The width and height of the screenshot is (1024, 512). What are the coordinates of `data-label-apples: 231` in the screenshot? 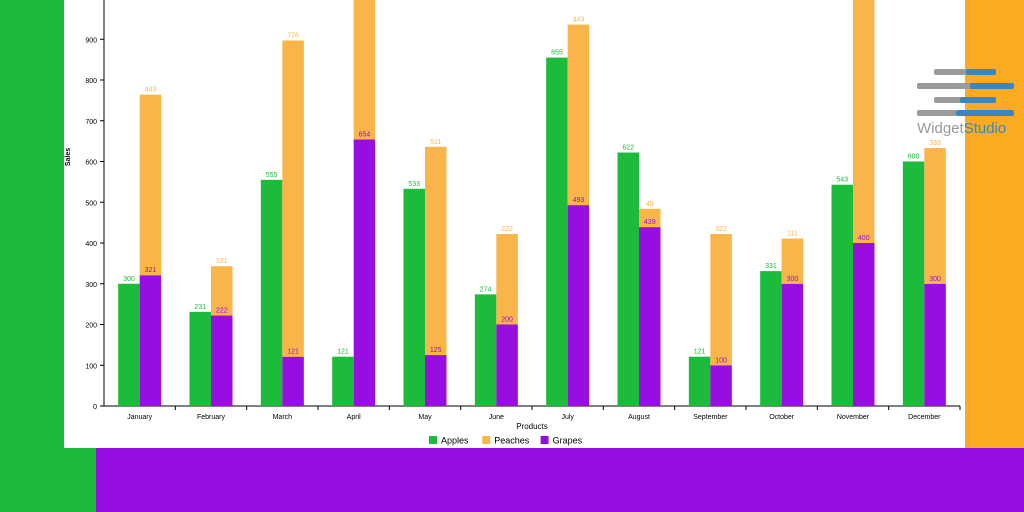 It's located at (200, 307).